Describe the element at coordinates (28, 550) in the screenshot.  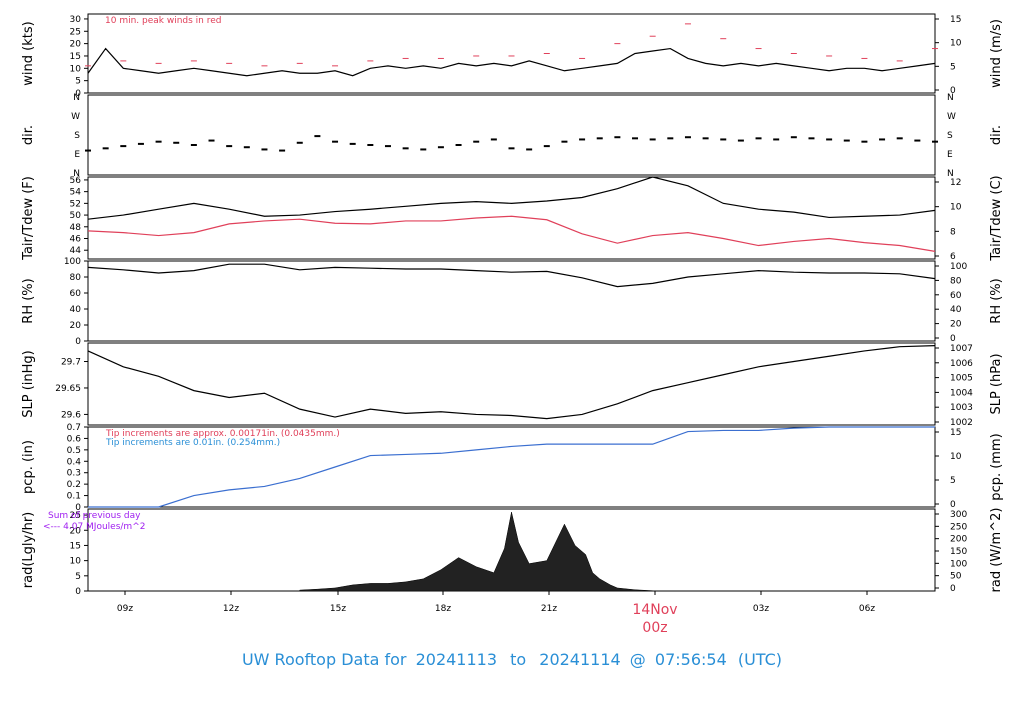
I see `ylabel-left: rad(Lgly/hr)` at that location.